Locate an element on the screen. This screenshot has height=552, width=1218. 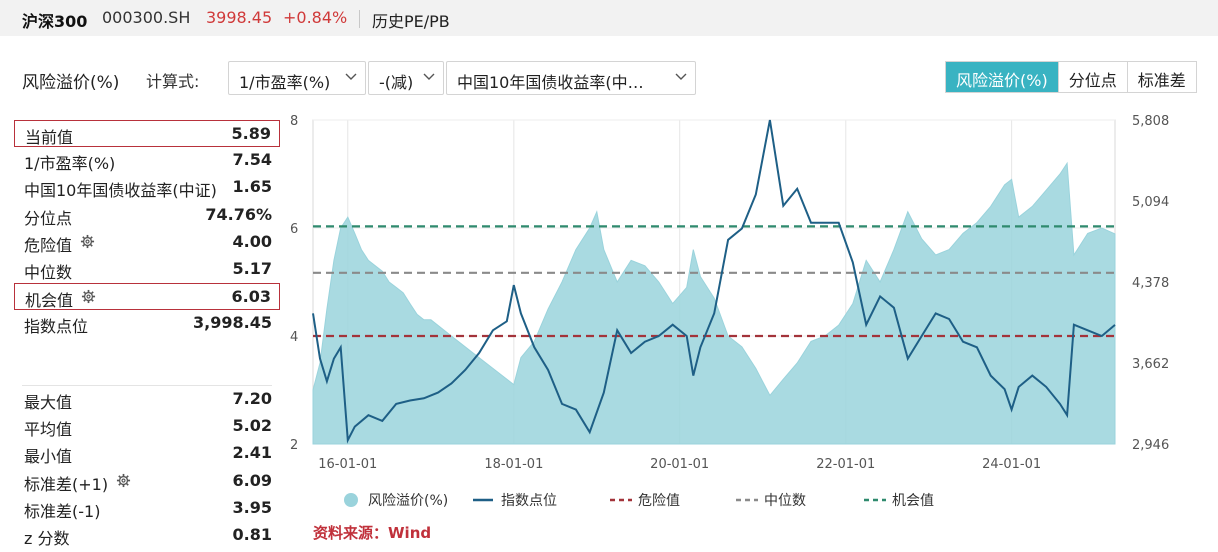
select-numerator: 1/市盈率(%) is located at coordinates (297, 78).